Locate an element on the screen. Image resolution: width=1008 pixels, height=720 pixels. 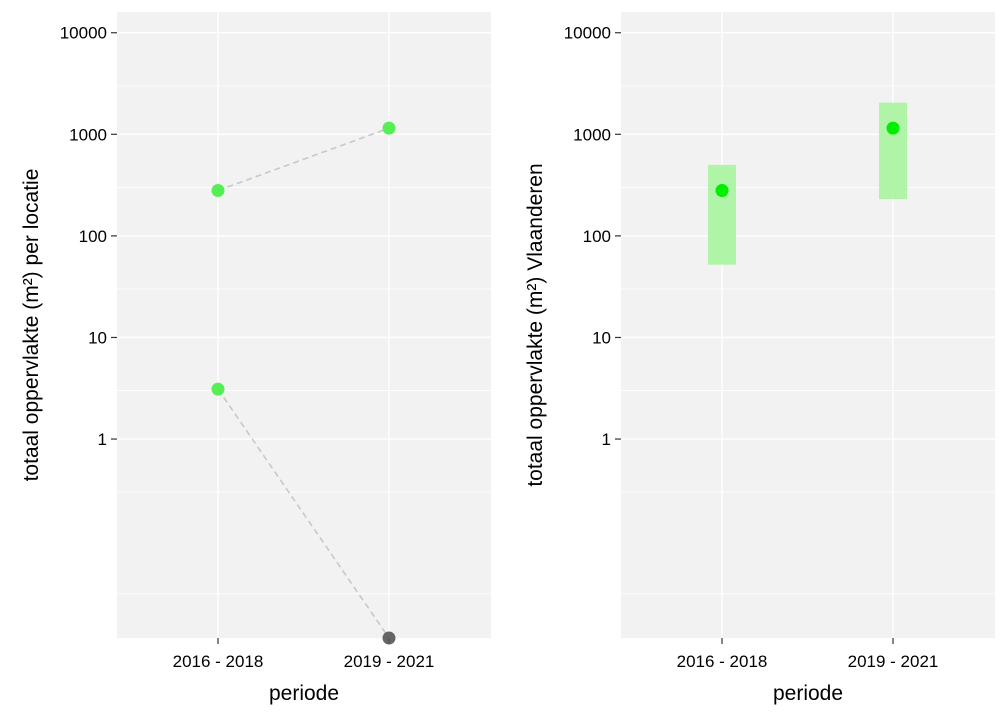
y-axis-title: totaal oppervlakte (m²) Vlaanderen is located at coordinates (535, 324).